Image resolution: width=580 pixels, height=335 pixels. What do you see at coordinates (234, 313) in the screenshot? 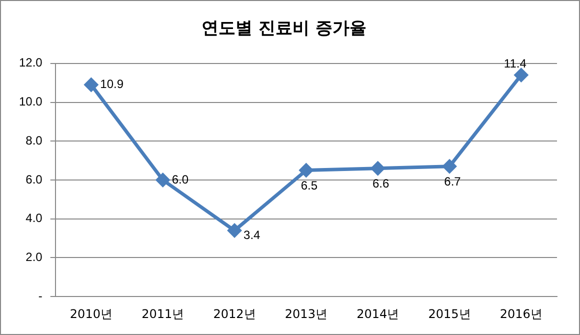
I see `x-tick-label: 2012년` at bounding box center [234, 313].